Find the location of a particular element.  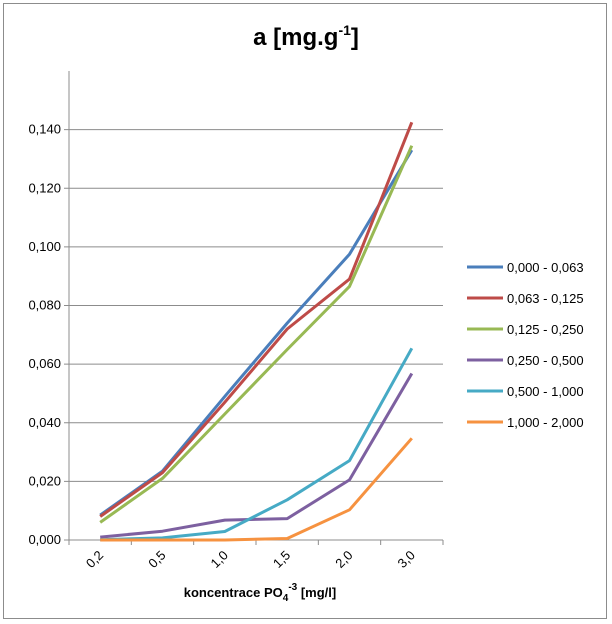

x-tick-label: 0,5 is located at coordinates (156, 559).